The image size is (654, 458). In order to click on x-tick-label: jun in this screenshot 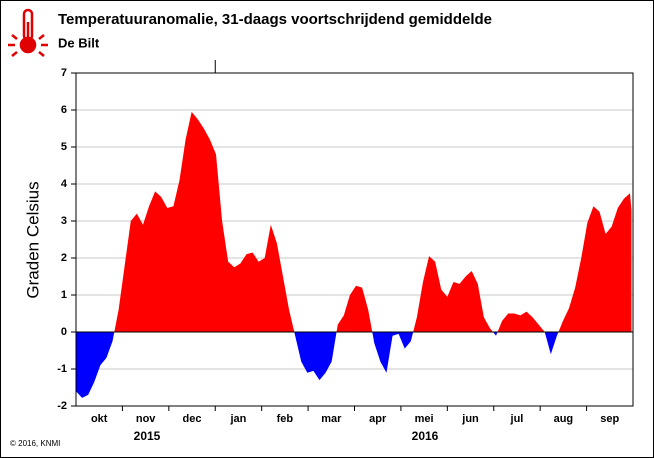, I will do `click(470, 419)`.